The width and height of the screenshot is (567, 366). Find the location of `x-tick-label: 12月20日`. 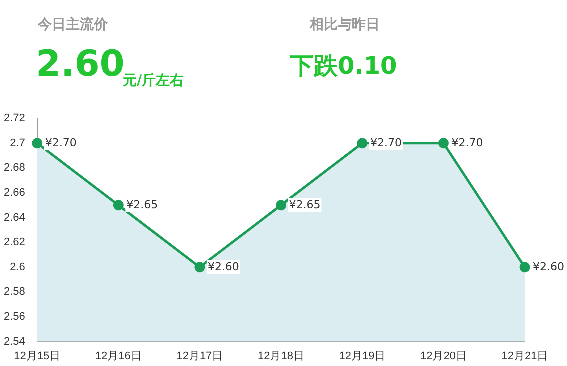

x-tick-label: 12月20日 is located at coordinates (443, 356).